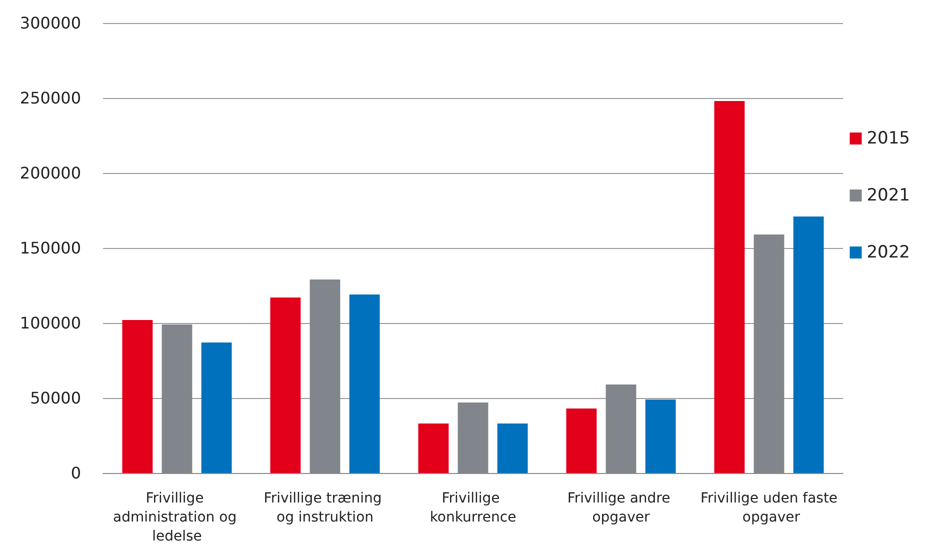 The width and height of the screenshot is (925, 555). I want to click on x-tick-label: Frivillige administration og ledelse, so click(177, 517).